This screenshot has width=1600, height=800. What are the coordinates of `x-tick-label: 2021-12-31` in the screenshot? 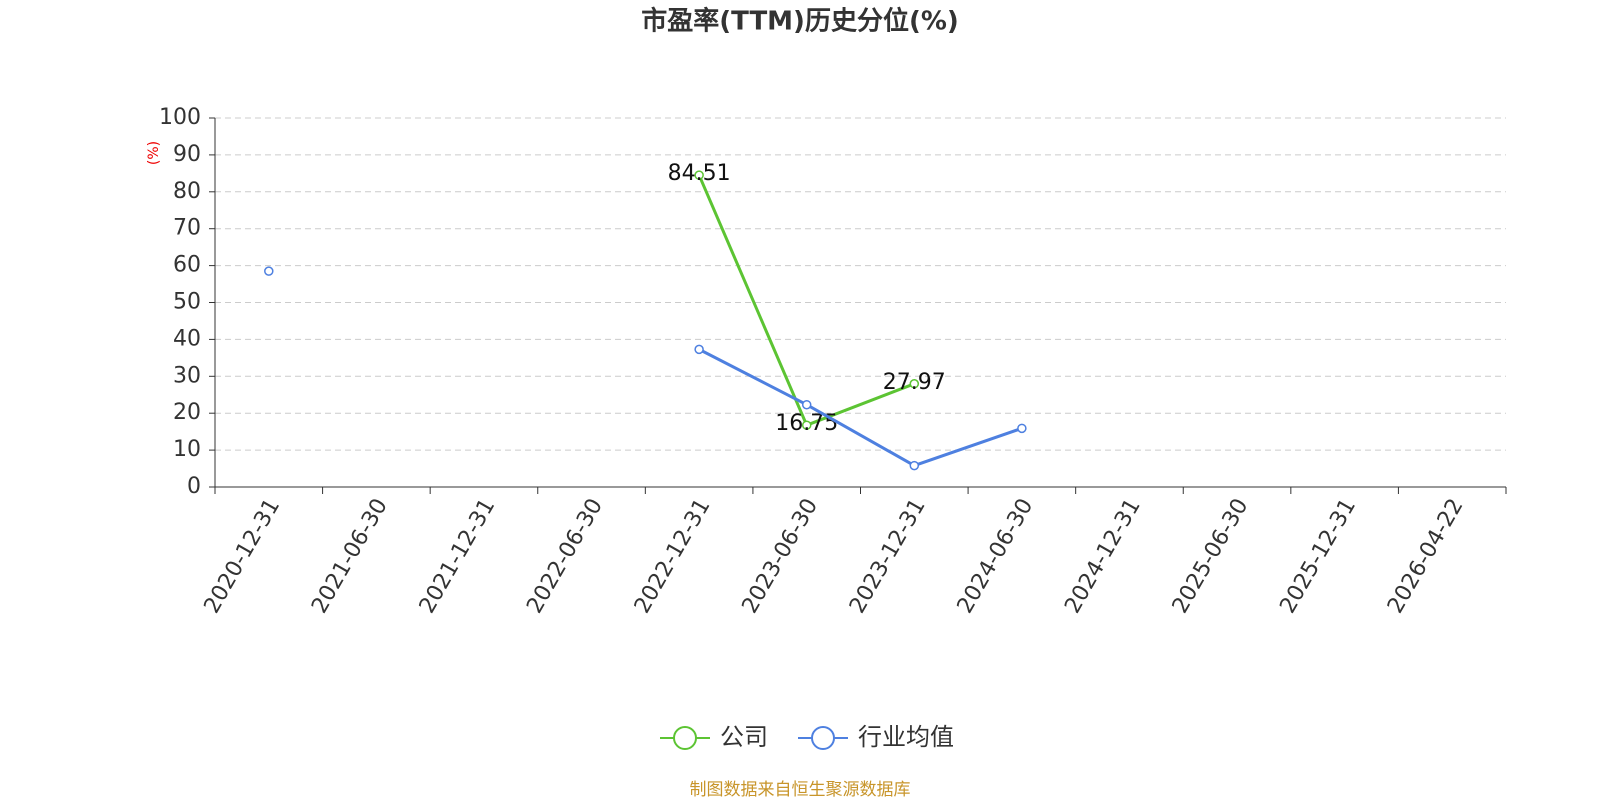 It's located at (458, 556).